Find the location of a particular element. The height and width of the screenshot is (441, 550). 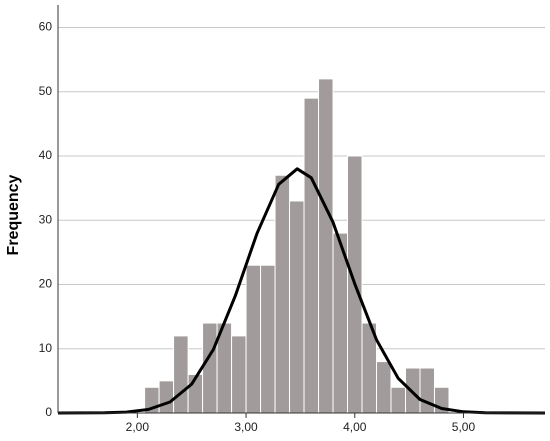

x-tick-label: 3,00 is located at coordinates (246, 427).